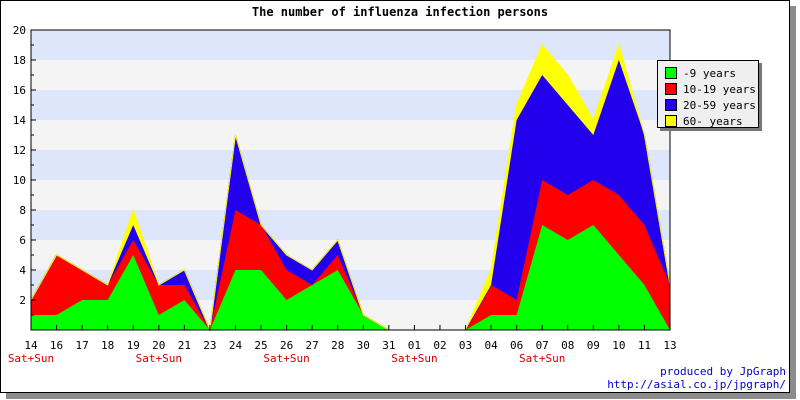  Describe the element at coordinates (719, 105) in the screenshot. I see `legend-label: 20-59 years` at that location.